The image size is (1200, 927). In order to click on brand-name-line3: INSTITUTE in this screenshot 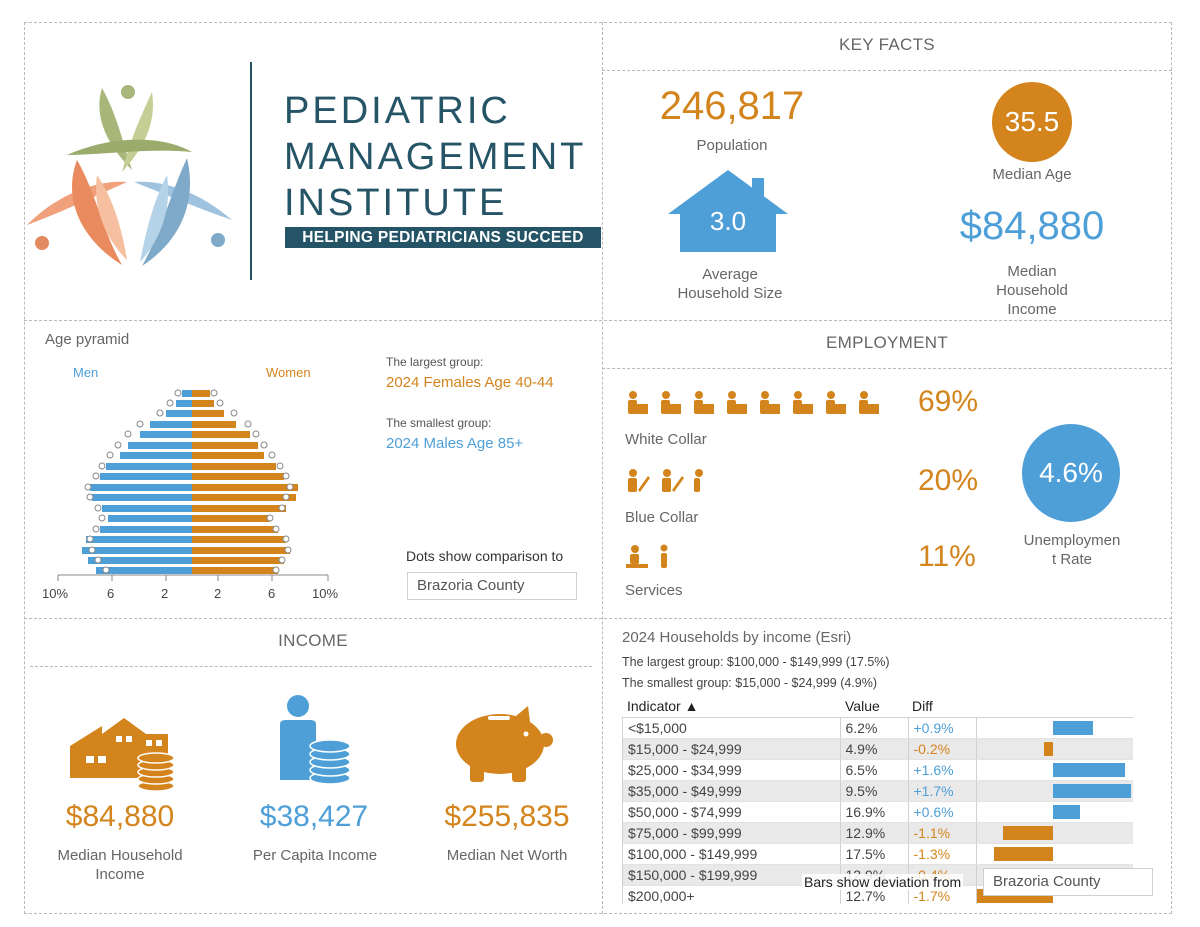, I will do `click(396, 203)`.